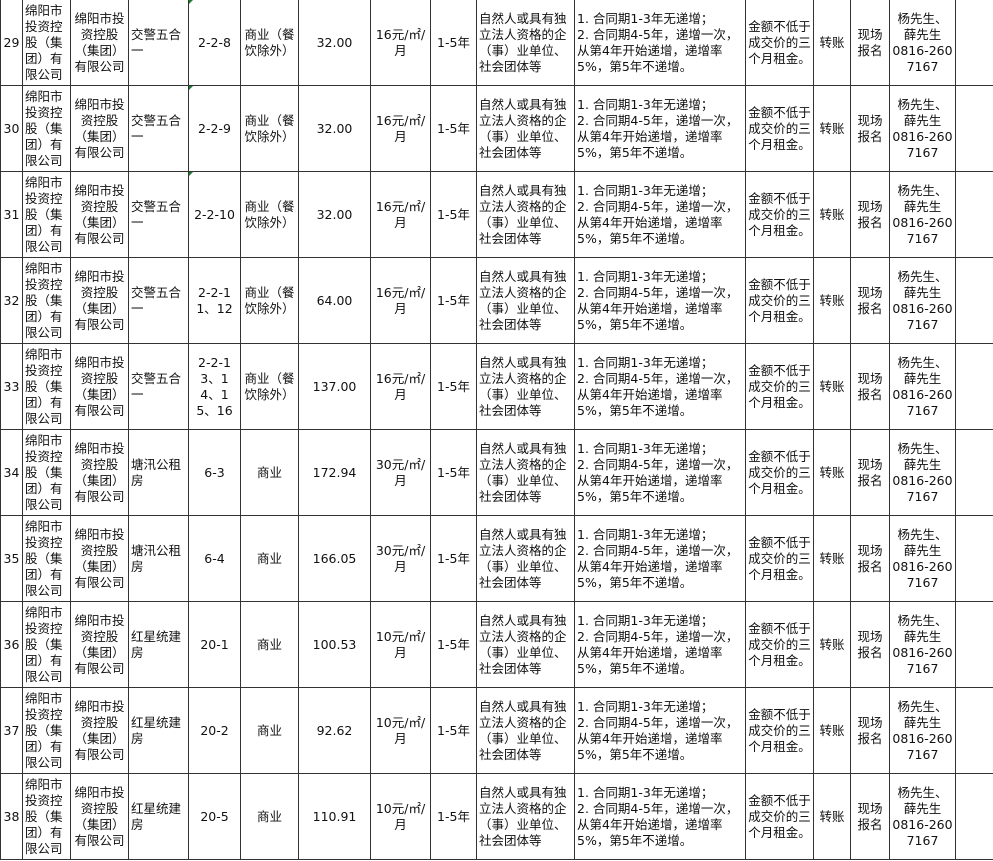 The width and height of the screenshot is (993, 861). Describe the element at coordinates (214, 214) in the screenshot. I see `unit-number-cell: 2-2-10` at that location.